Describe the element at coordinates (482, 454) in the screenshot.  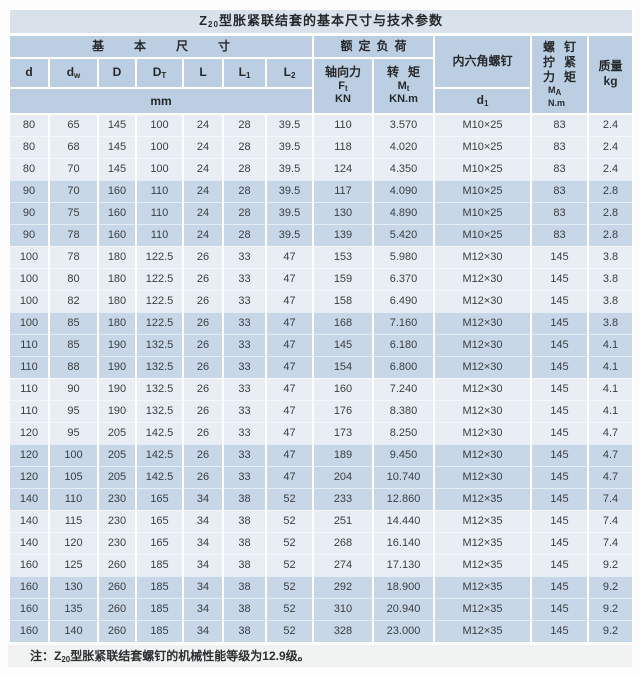
I see `table-cell: M12×30` at that location.